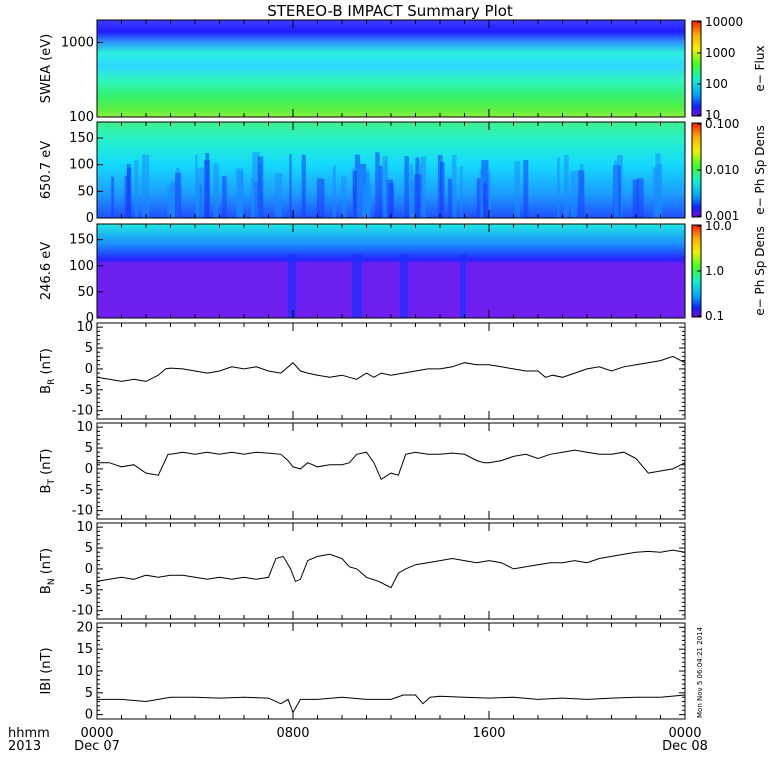 The image size is (780, 780). Describe the element at coordinates (96, 733) in the screenshot. I see `x-tick-label: 0000` at that location.